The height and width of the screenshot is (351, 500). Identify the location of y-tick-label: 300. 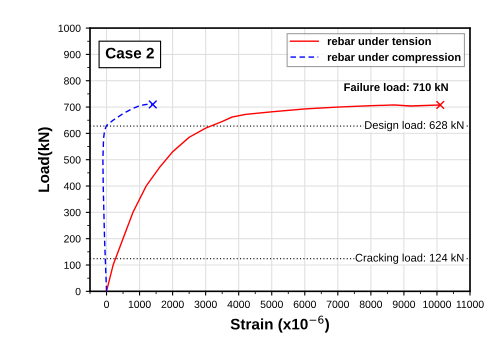
(72, 212).